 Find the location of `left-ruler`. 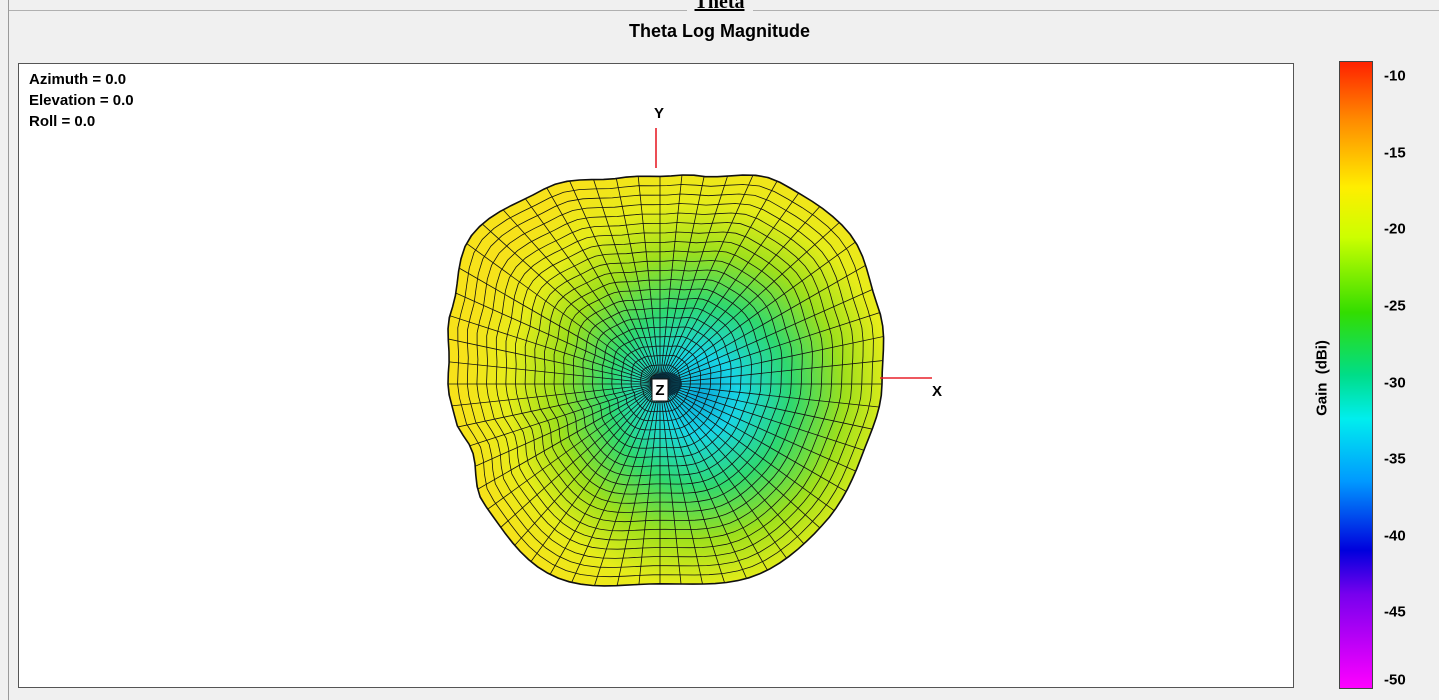

left-ruler is located at coordinates (4, 350).